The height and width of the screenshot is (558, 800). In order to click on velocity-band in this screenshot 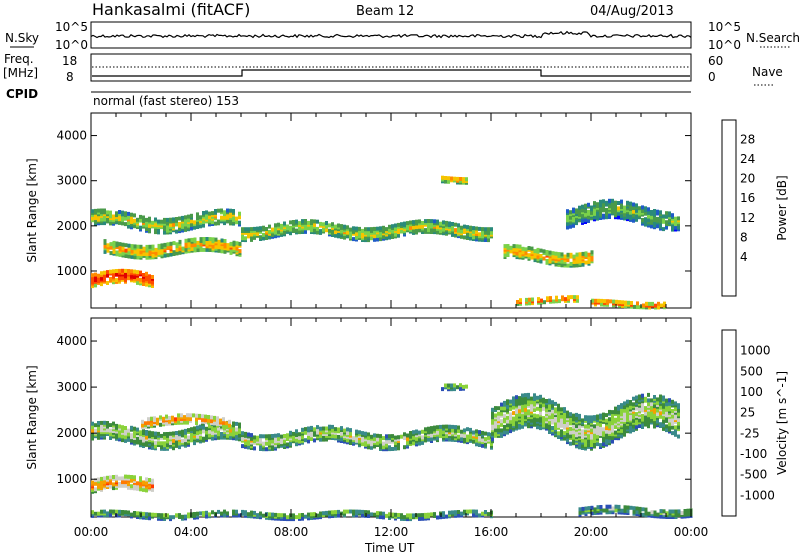, I will do `click(166, 435)`.